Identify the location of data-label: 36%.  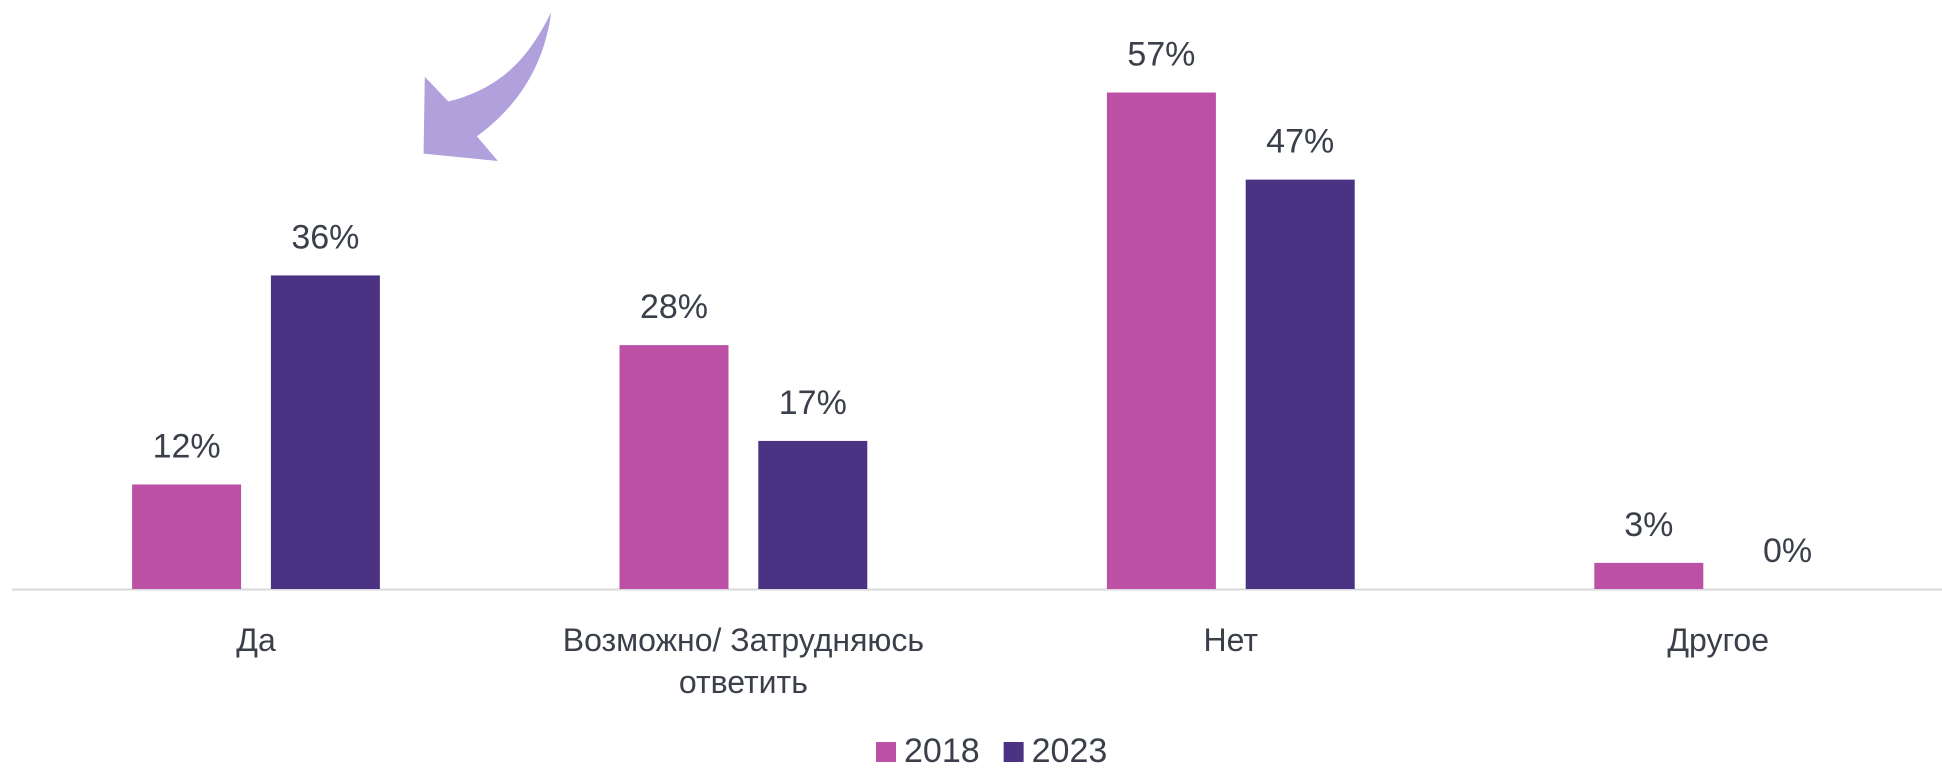
(325, 237).